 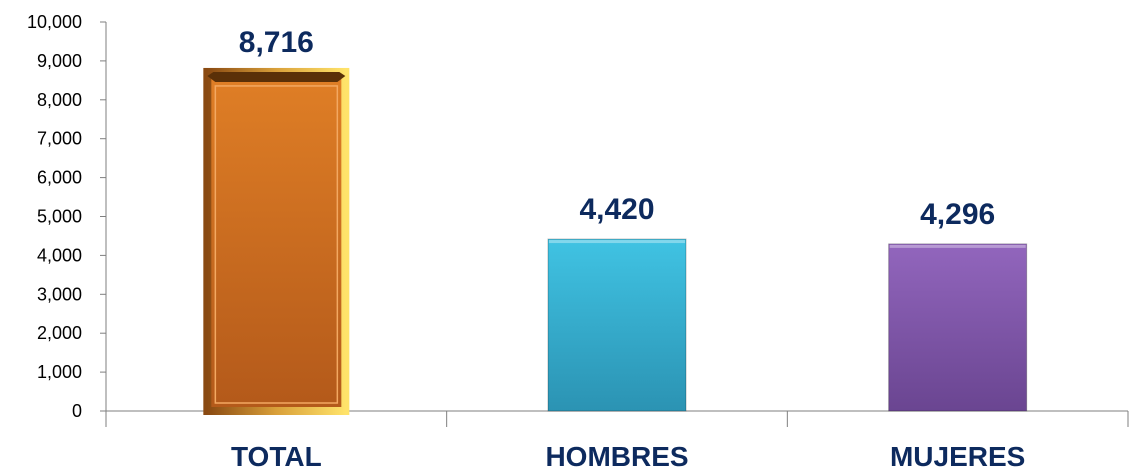 I want to click on category-label-mujeres: MUJERES, so click(x=957, y=456).